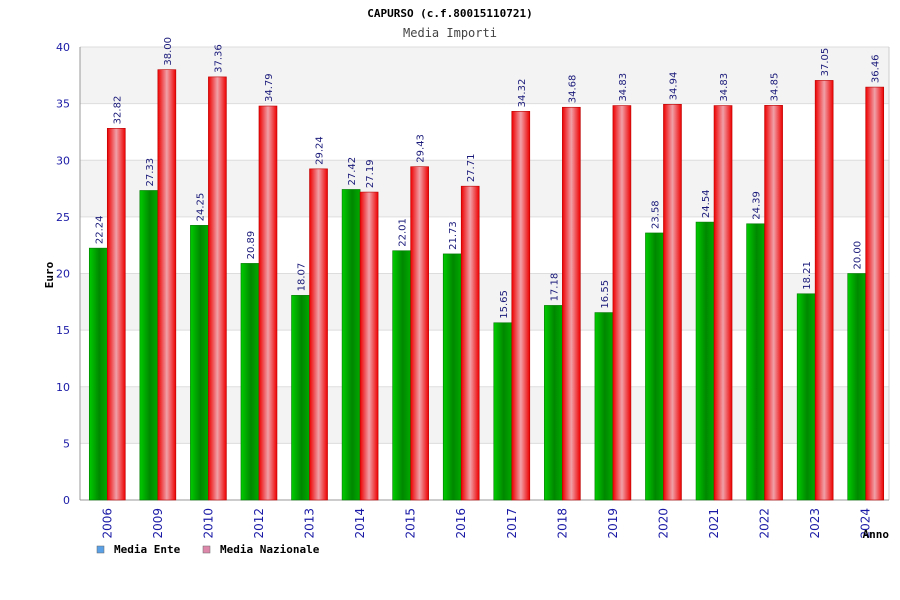  What do you see at coordinates (655, 214) in the screenshot?
I see `data-label-media-ente-2020: 23.58` at bounding box center [655, 214].